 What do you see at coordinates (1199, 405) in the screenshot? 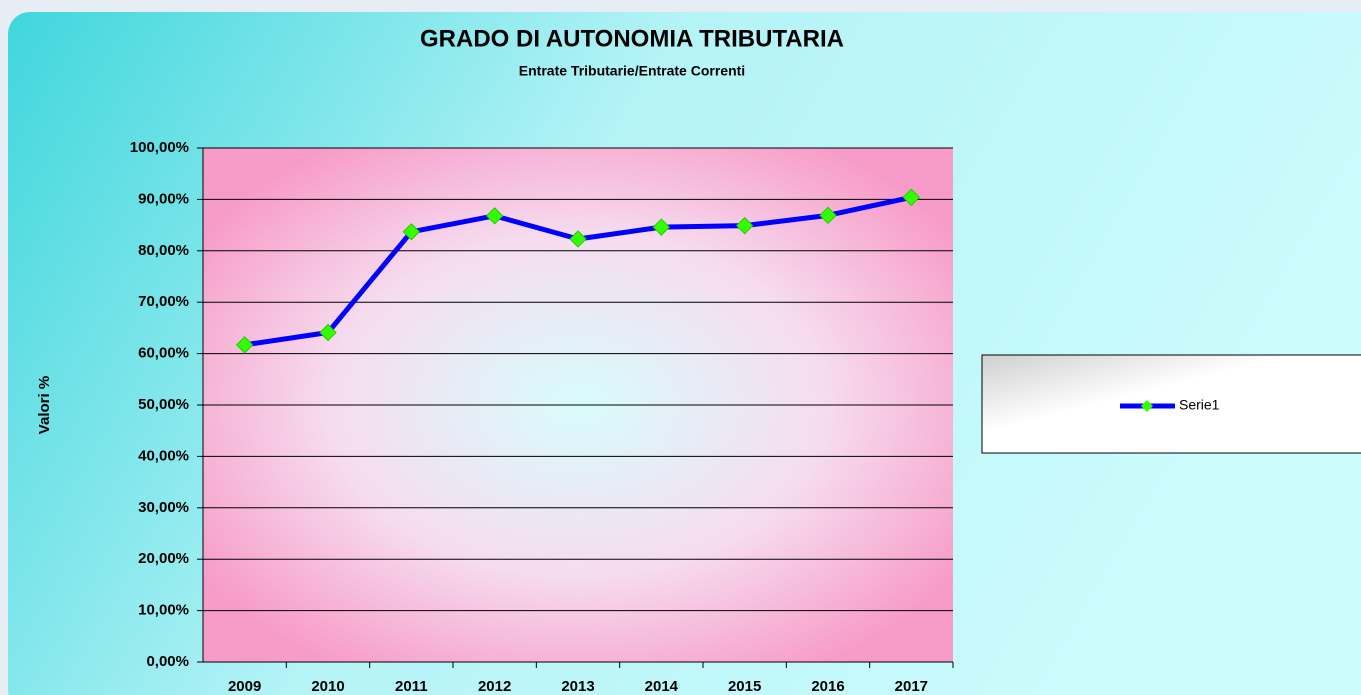
I see `legend-label: Serie1` at bounding box center [1199, 405].